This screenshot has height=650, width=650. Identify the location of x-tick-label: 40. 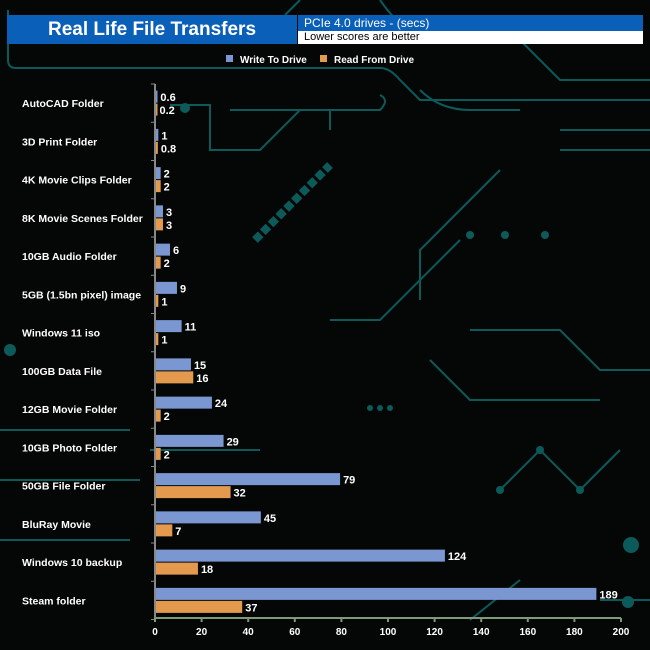
(249, 632).